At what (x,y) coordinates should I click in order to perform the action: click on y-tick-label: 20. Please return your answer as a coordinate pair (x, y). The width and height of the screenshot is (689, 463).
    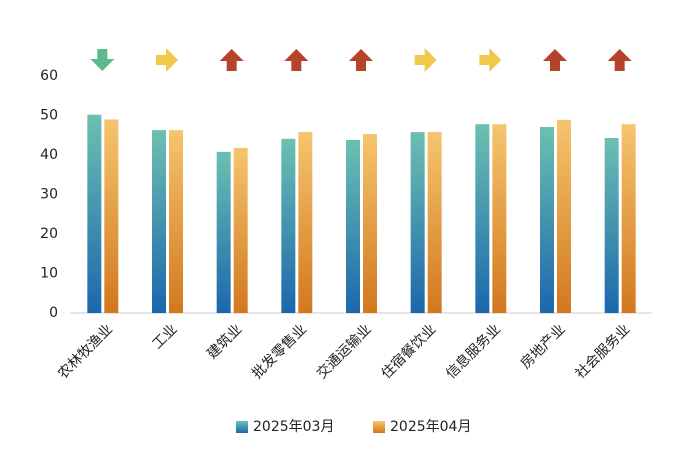
    Looking at the image, I should click on (49, 234).